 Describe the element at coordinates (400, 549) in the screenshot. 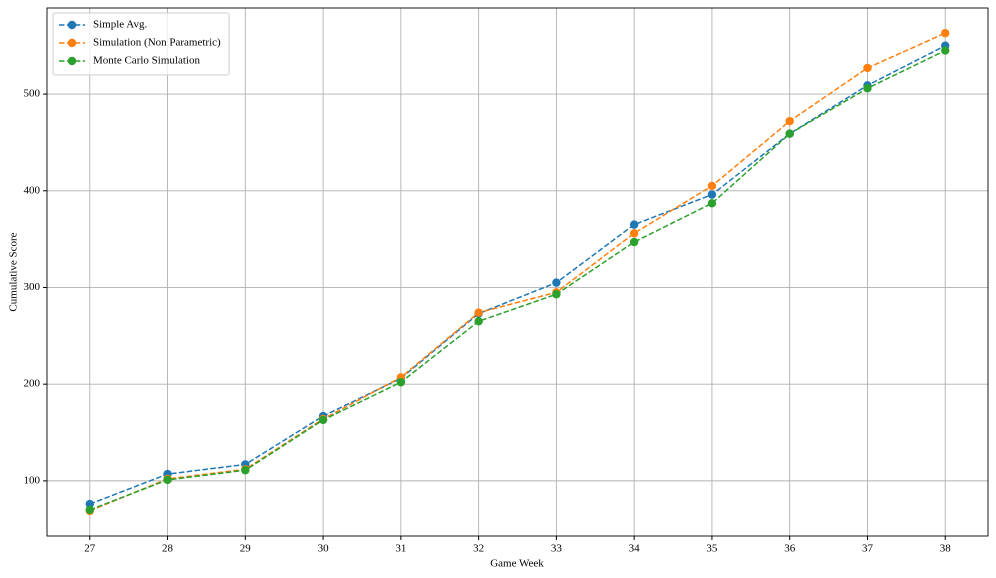

I see `x-tick-label: 31` at that location.